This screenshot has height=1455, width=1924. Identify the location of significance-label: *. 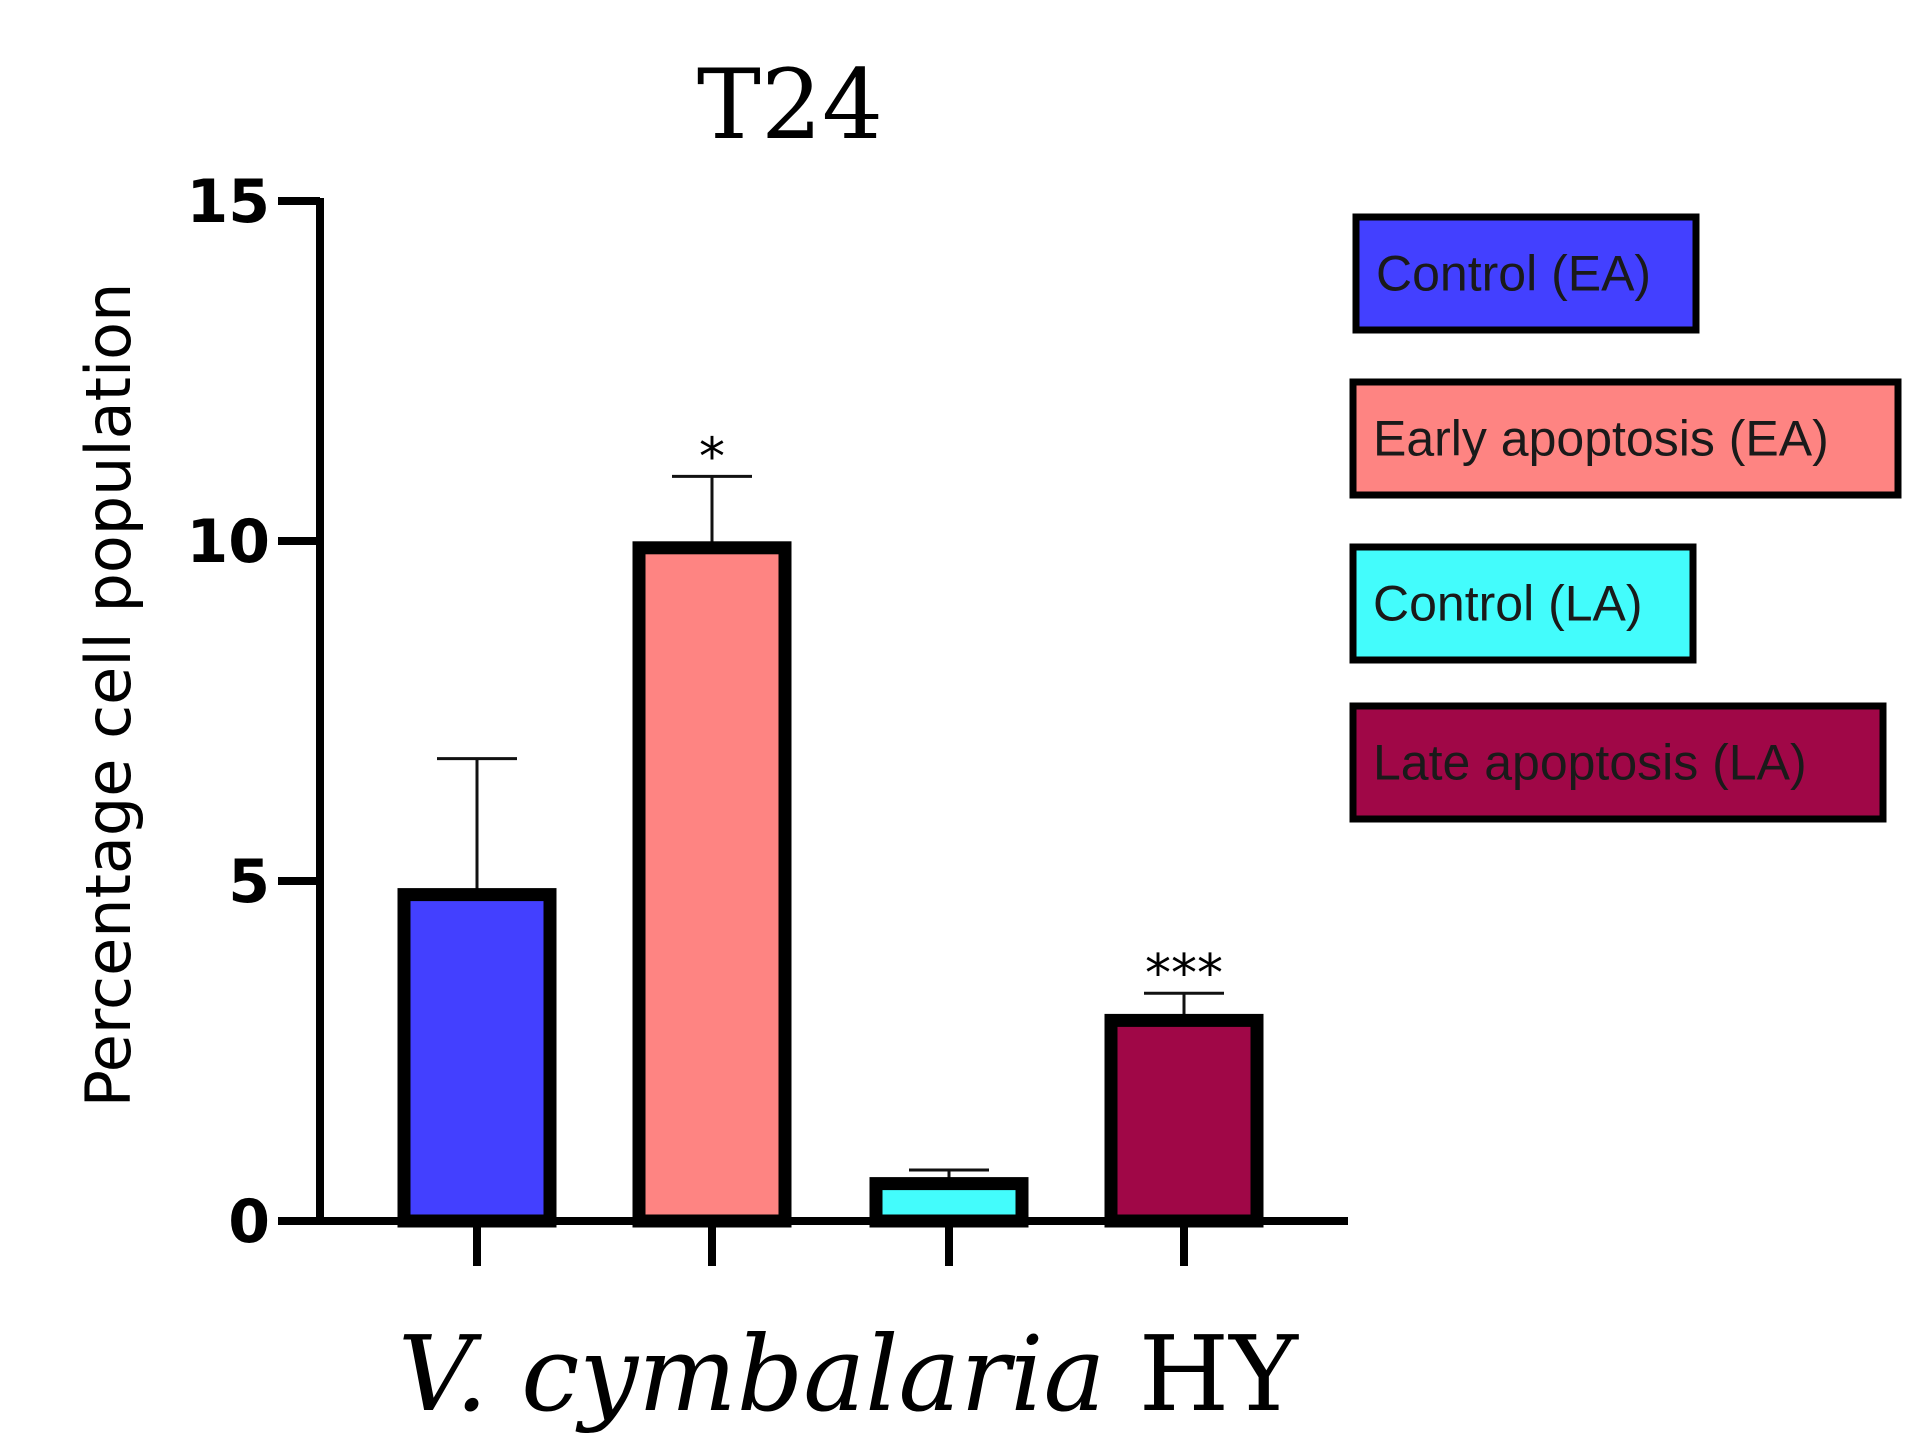
(712, 457).